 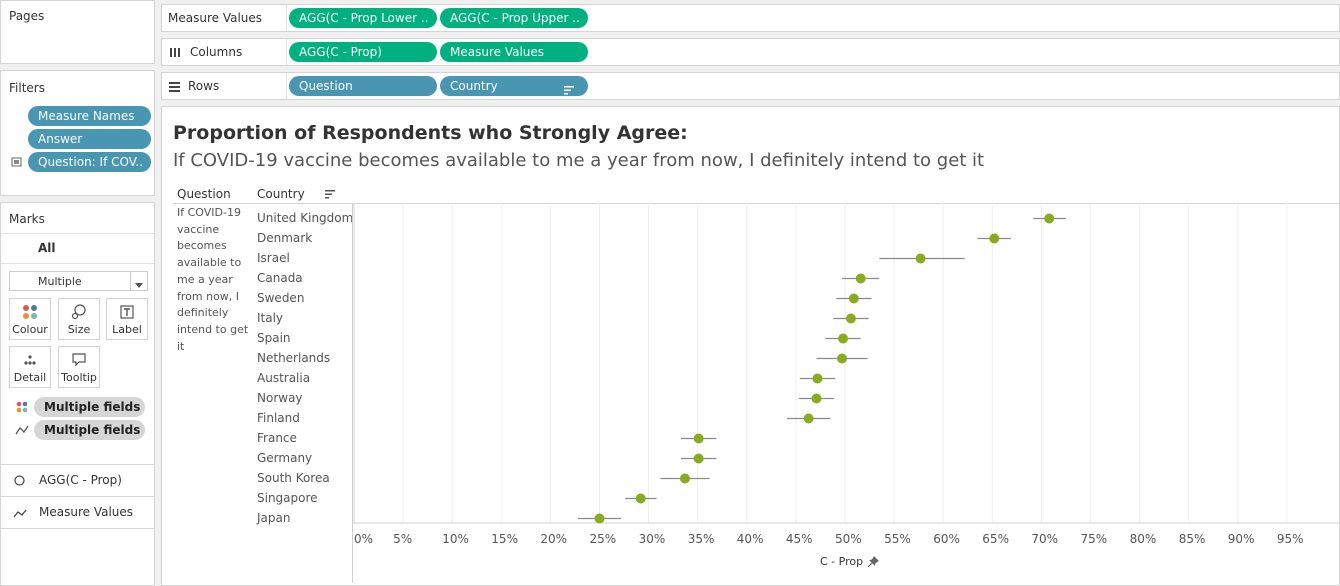 What do you see at coordinates (204, 194) in the screenshot?
I see `question-header: Question` at bounding box center [204, 194].